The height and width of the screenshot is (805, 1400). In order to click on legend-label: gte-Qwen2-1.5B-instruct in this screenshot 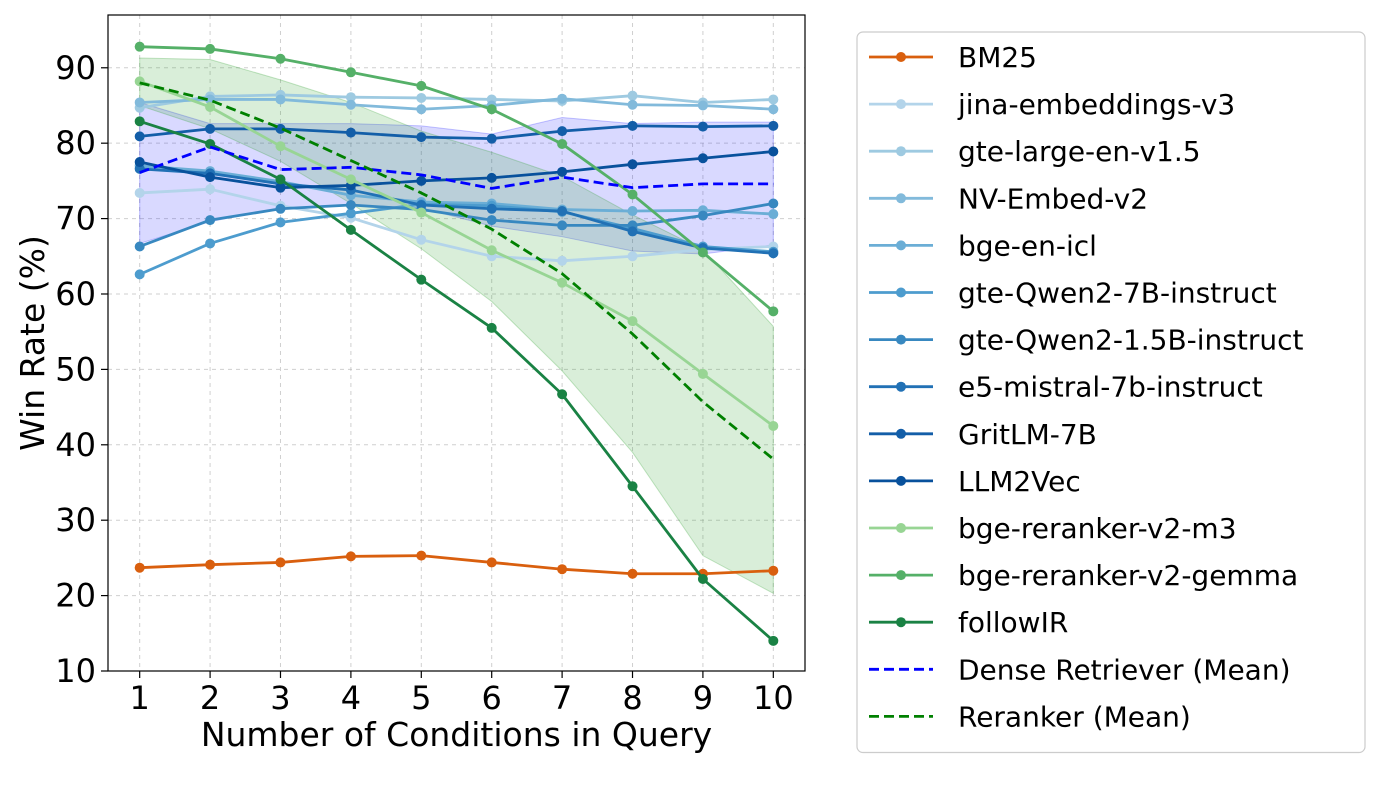, I will do `click(1131, 340)`.